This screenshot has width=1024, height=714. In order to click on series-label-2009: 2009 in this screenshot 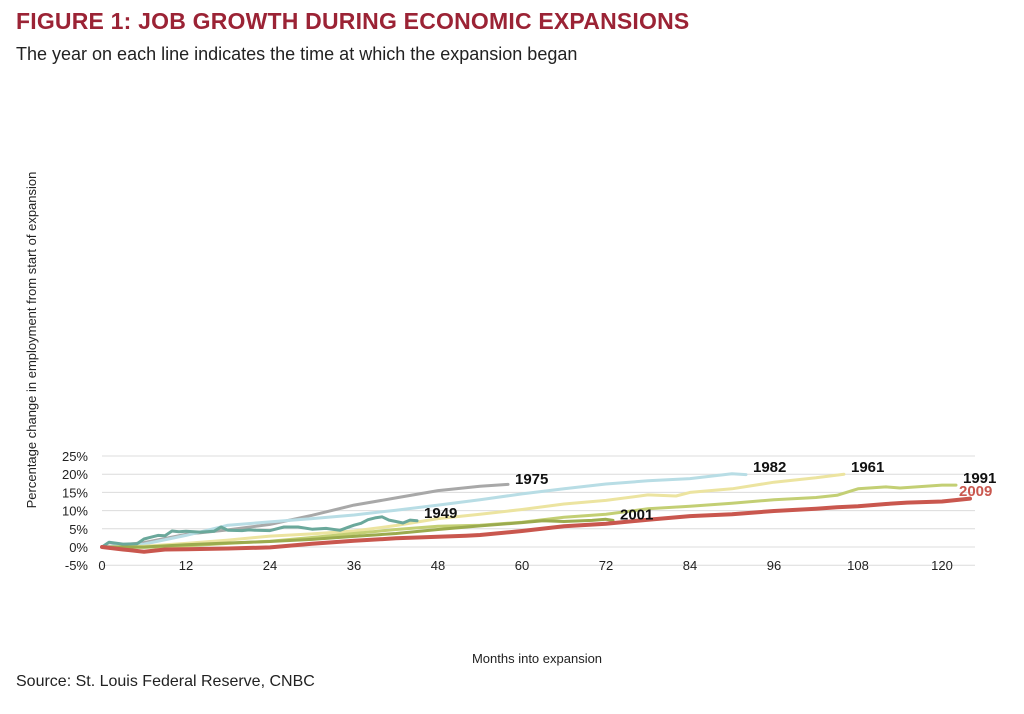, I will do `click(975, 491)`.